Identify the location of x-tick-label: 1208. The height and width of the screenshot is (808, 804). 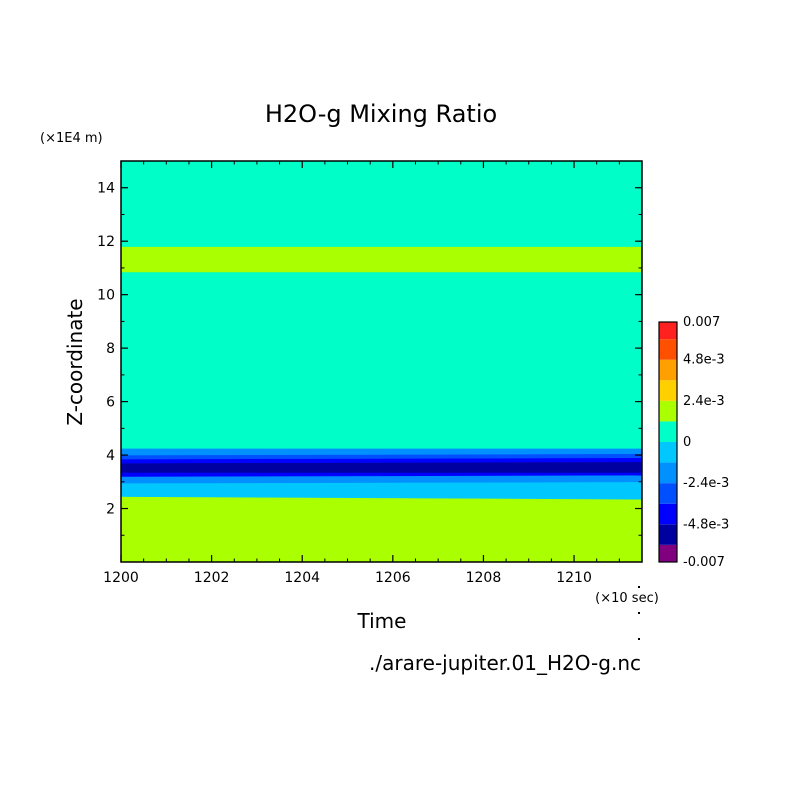
(484, 578).